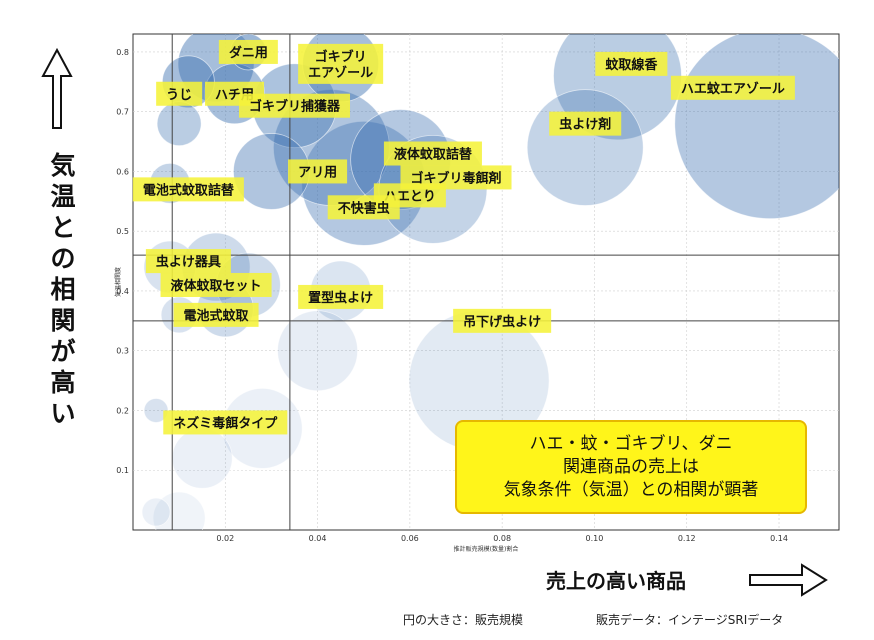 This screenshot has height=640, width=874. Describe the element at coordinates (616, 581) in the screenshot. I see `x-side-label: 売上の高い商品` at that location.